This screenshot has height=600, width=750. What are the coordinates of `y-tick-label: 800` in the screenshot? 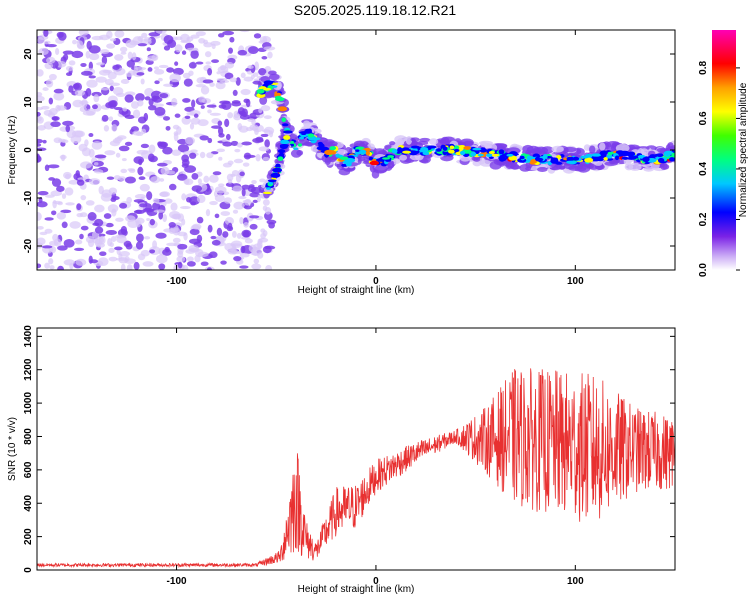 It's located at (28, 436).